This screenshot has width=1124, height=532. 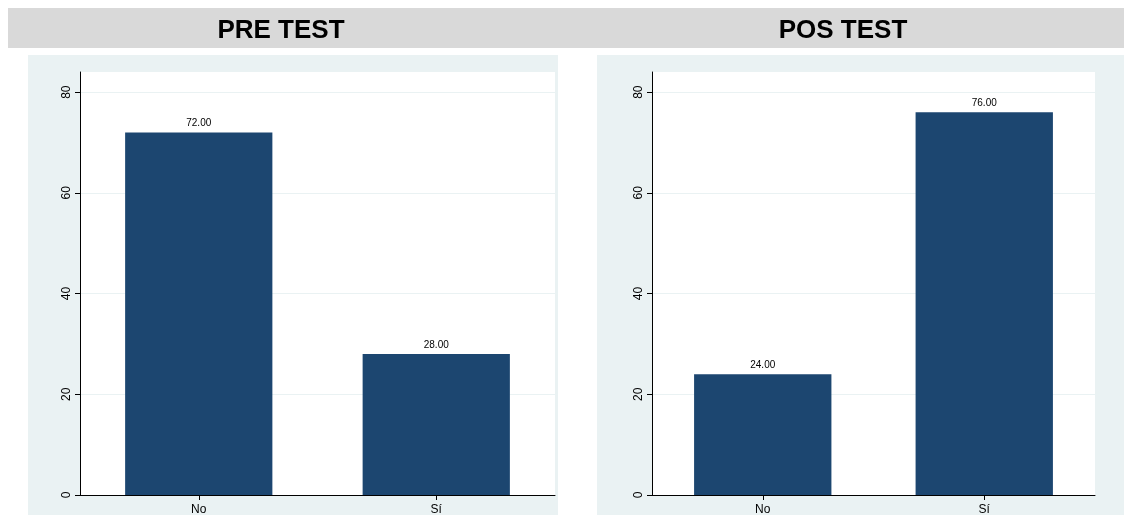 What do you see at coordinates (843, 29) in the screenshot?
I see `chart-title: POS TEST` at bounding box center [843, 29].